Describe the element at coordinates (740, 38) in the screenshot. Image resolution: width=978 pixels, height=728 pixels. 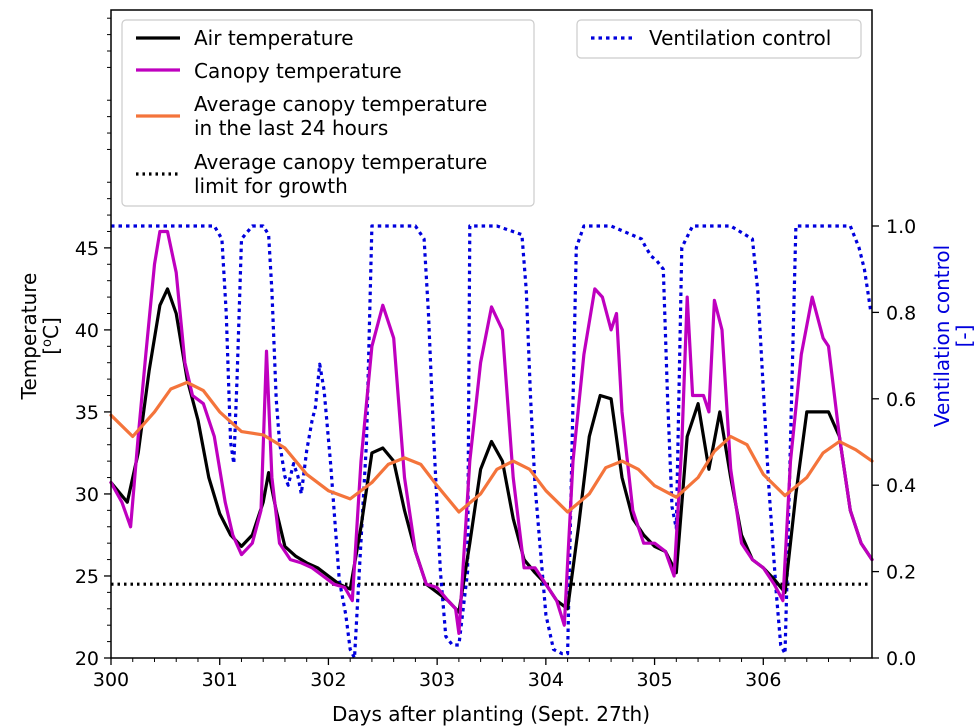
I see `legend-label: Ventilation control` at that location.